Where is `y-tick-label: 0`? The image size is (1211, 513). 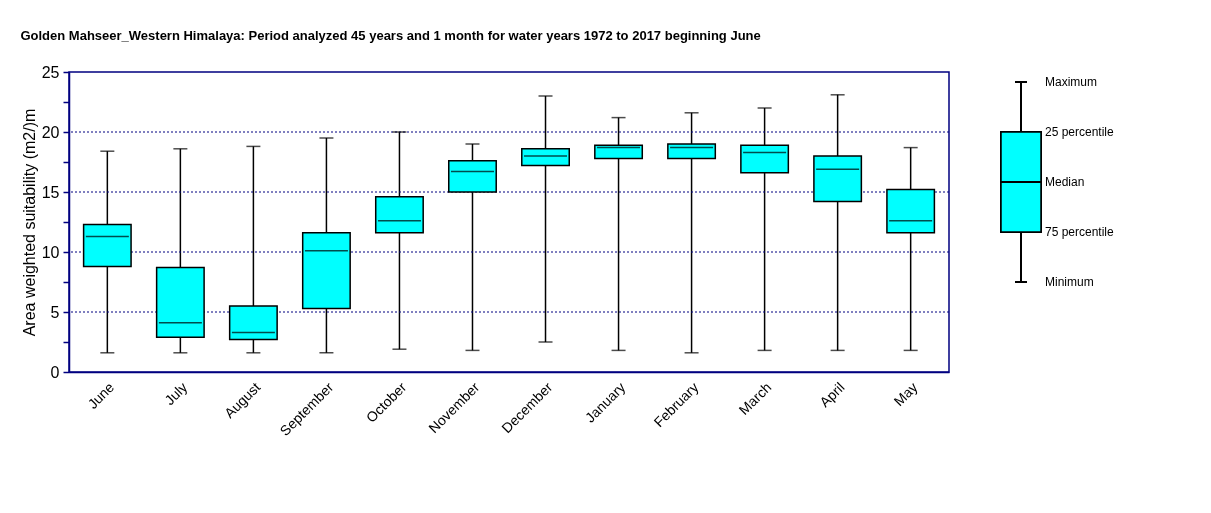
y-tick-label: 0 is located at coordinates (55, 372).